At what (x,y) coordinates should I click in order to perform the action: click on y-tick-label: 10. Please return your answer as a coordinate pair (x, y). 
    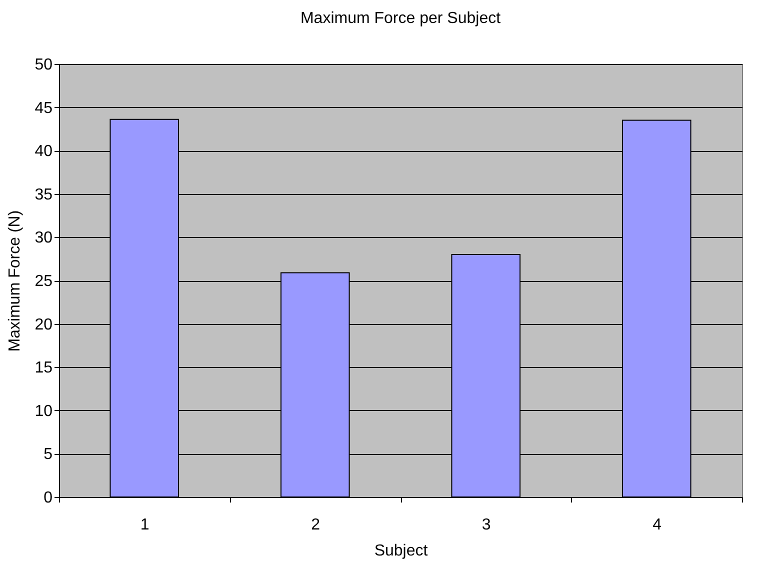
    Looking at the image, I should click on (43, 411).